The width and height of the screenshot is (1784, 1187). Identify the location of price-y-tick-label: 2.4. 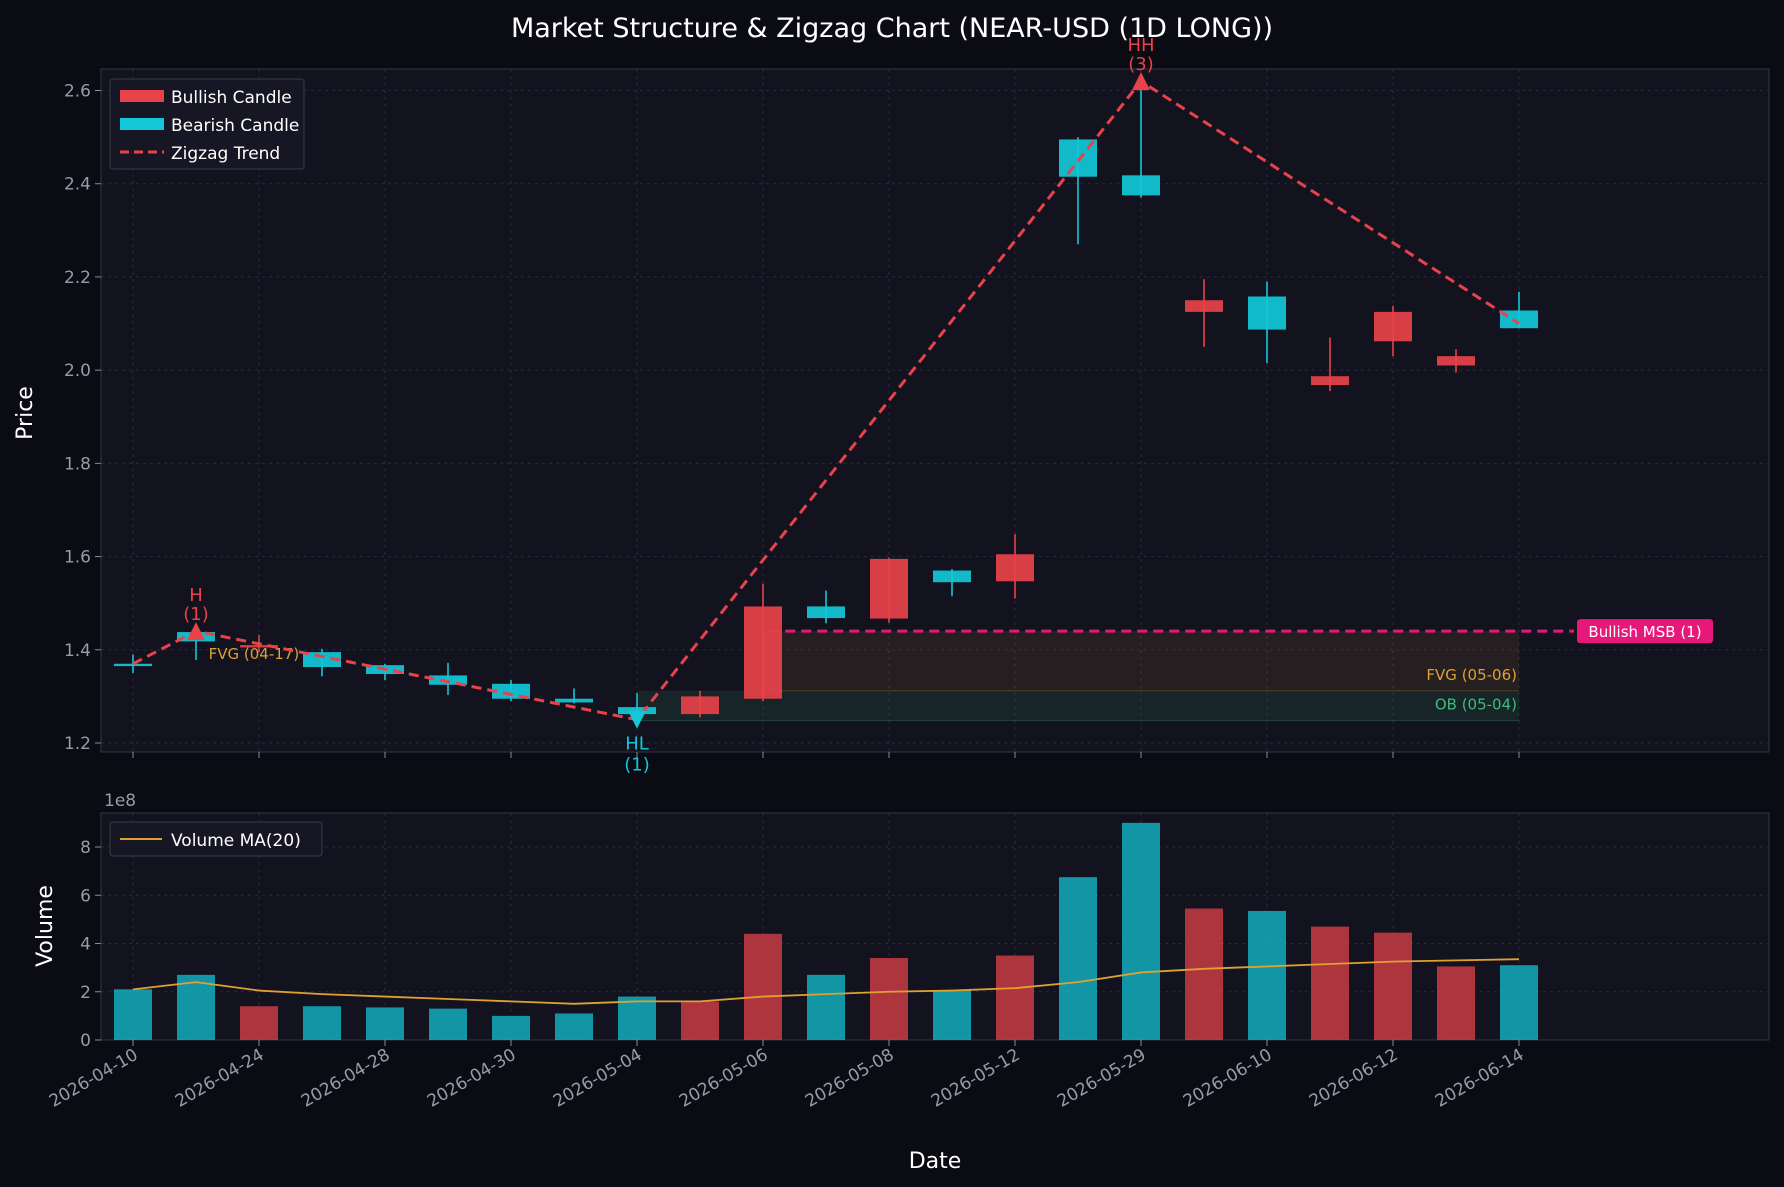
(77, 185).